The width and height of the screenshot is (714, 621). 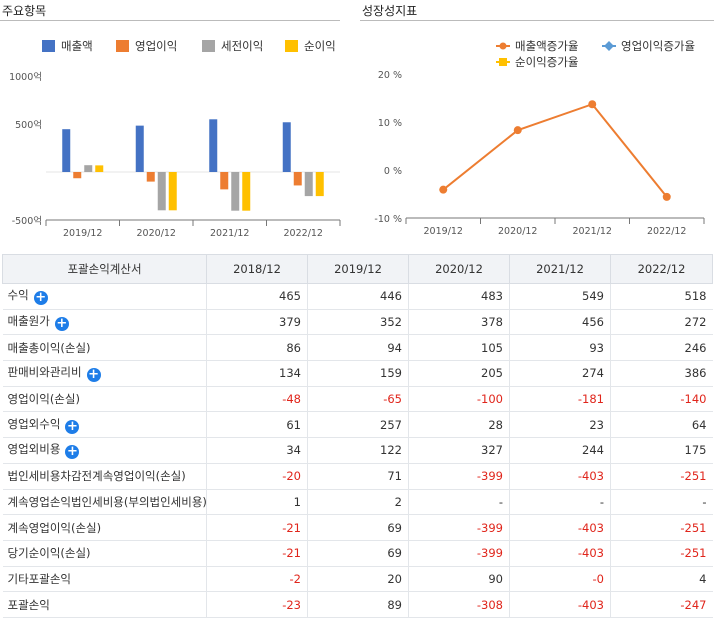 I want to click on row-label-cell: 영업외비용 +, so click(x=104, y=450).